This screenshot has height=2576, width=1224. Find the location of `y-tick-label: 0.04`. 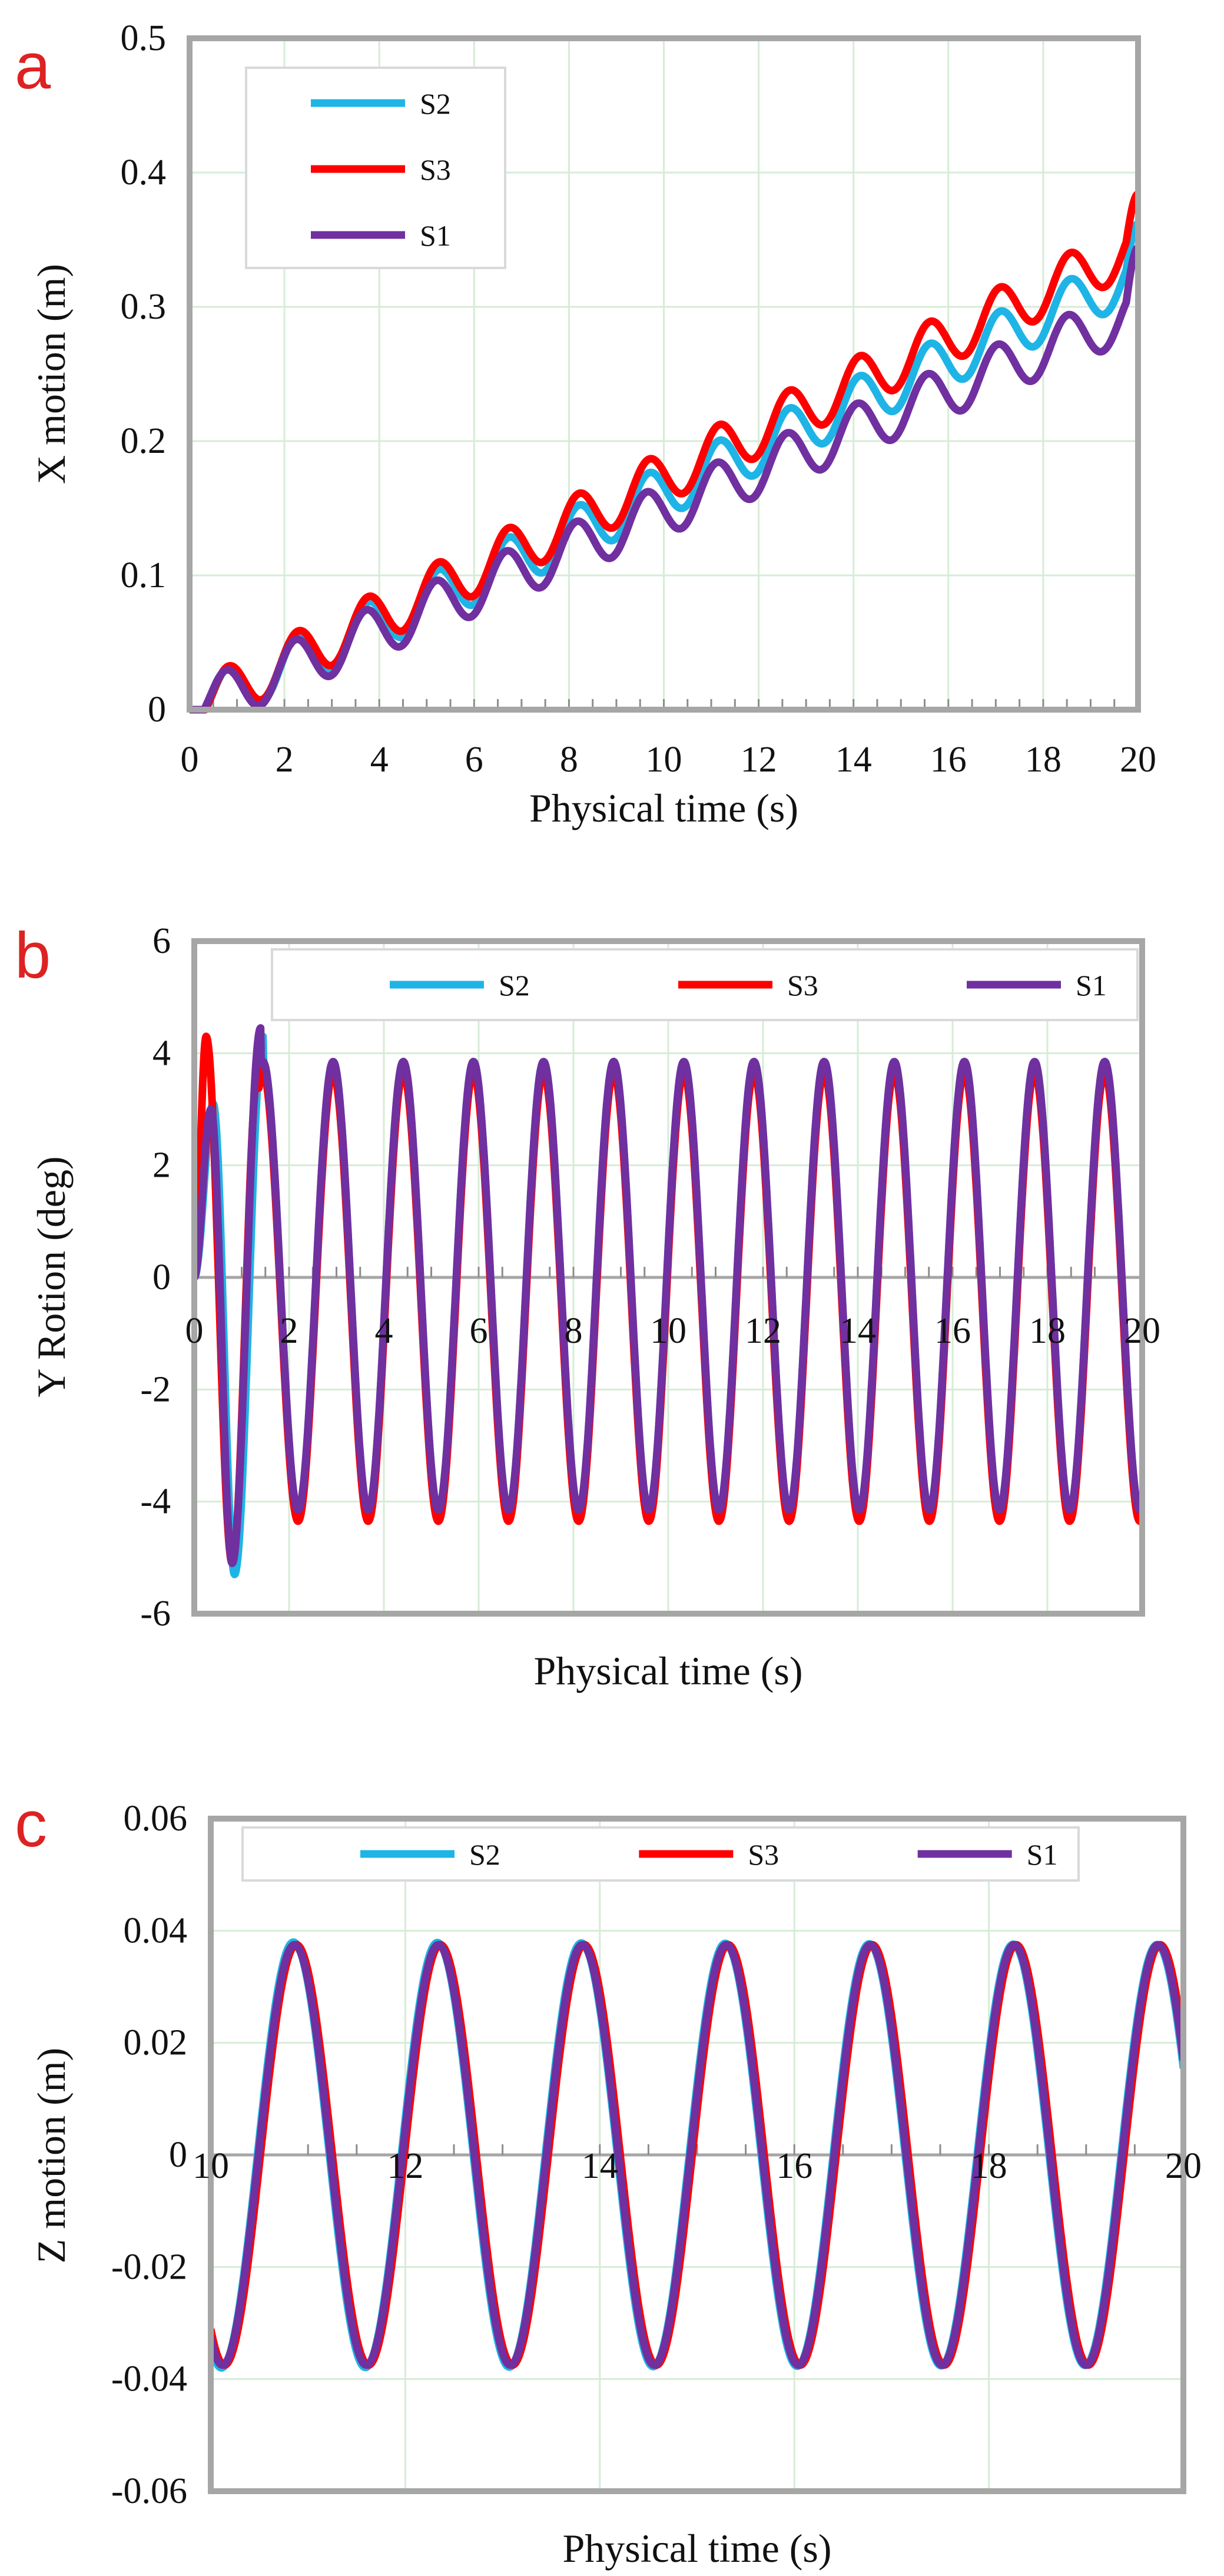

y-tick-label: 0.04 is located at coordinates (156, 1931).